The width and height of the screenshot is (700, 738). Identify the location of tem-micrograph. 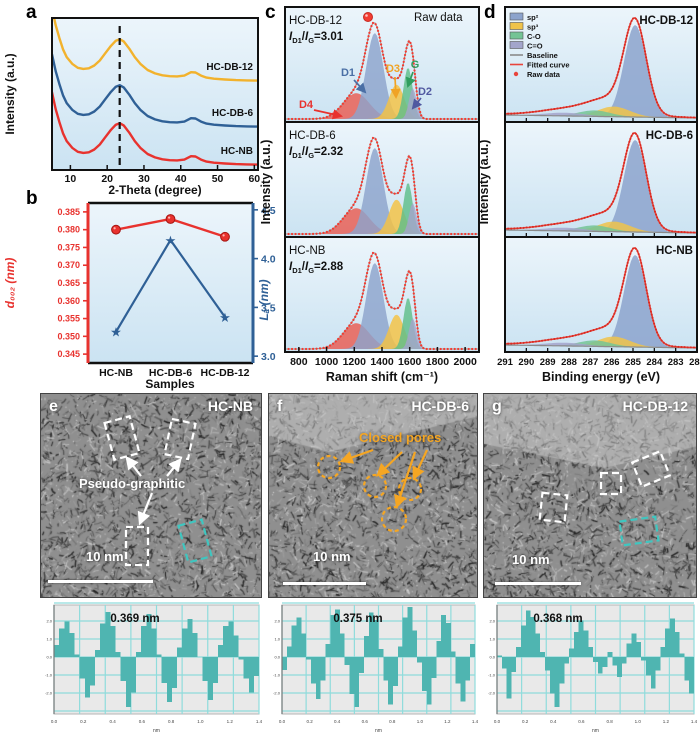
(590, 495).